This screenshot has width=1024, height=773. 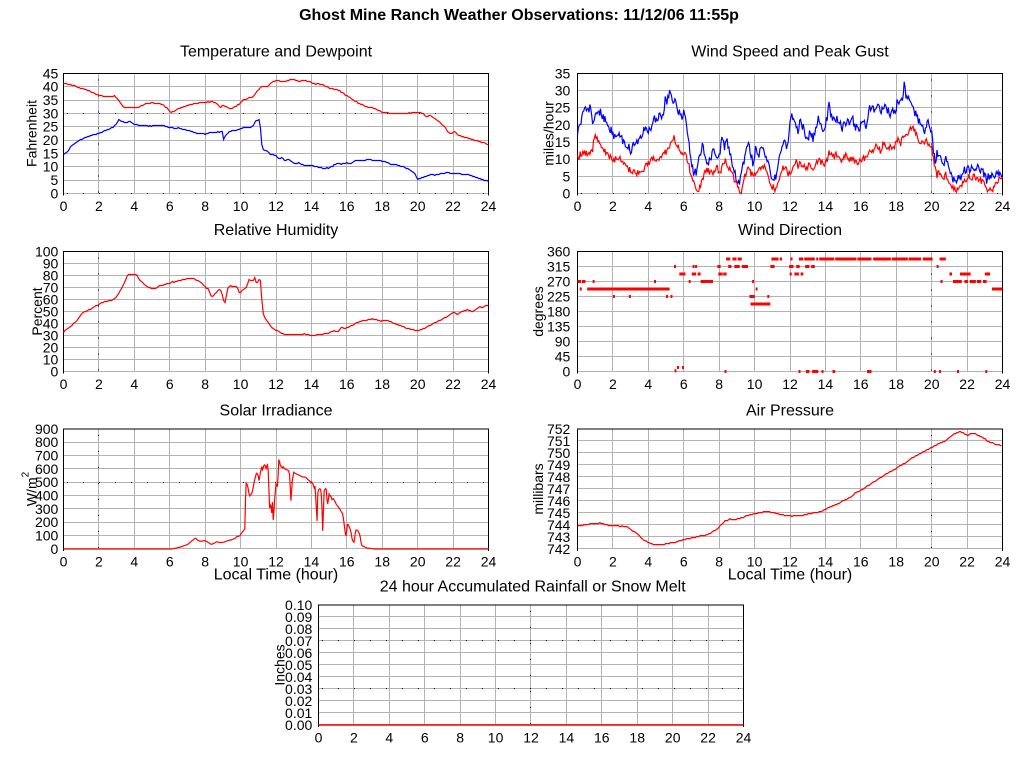 What do you see at coordinates (559, 549) in the screenshot?
I see `svg-text: 742` at bounding box center [559, 549].